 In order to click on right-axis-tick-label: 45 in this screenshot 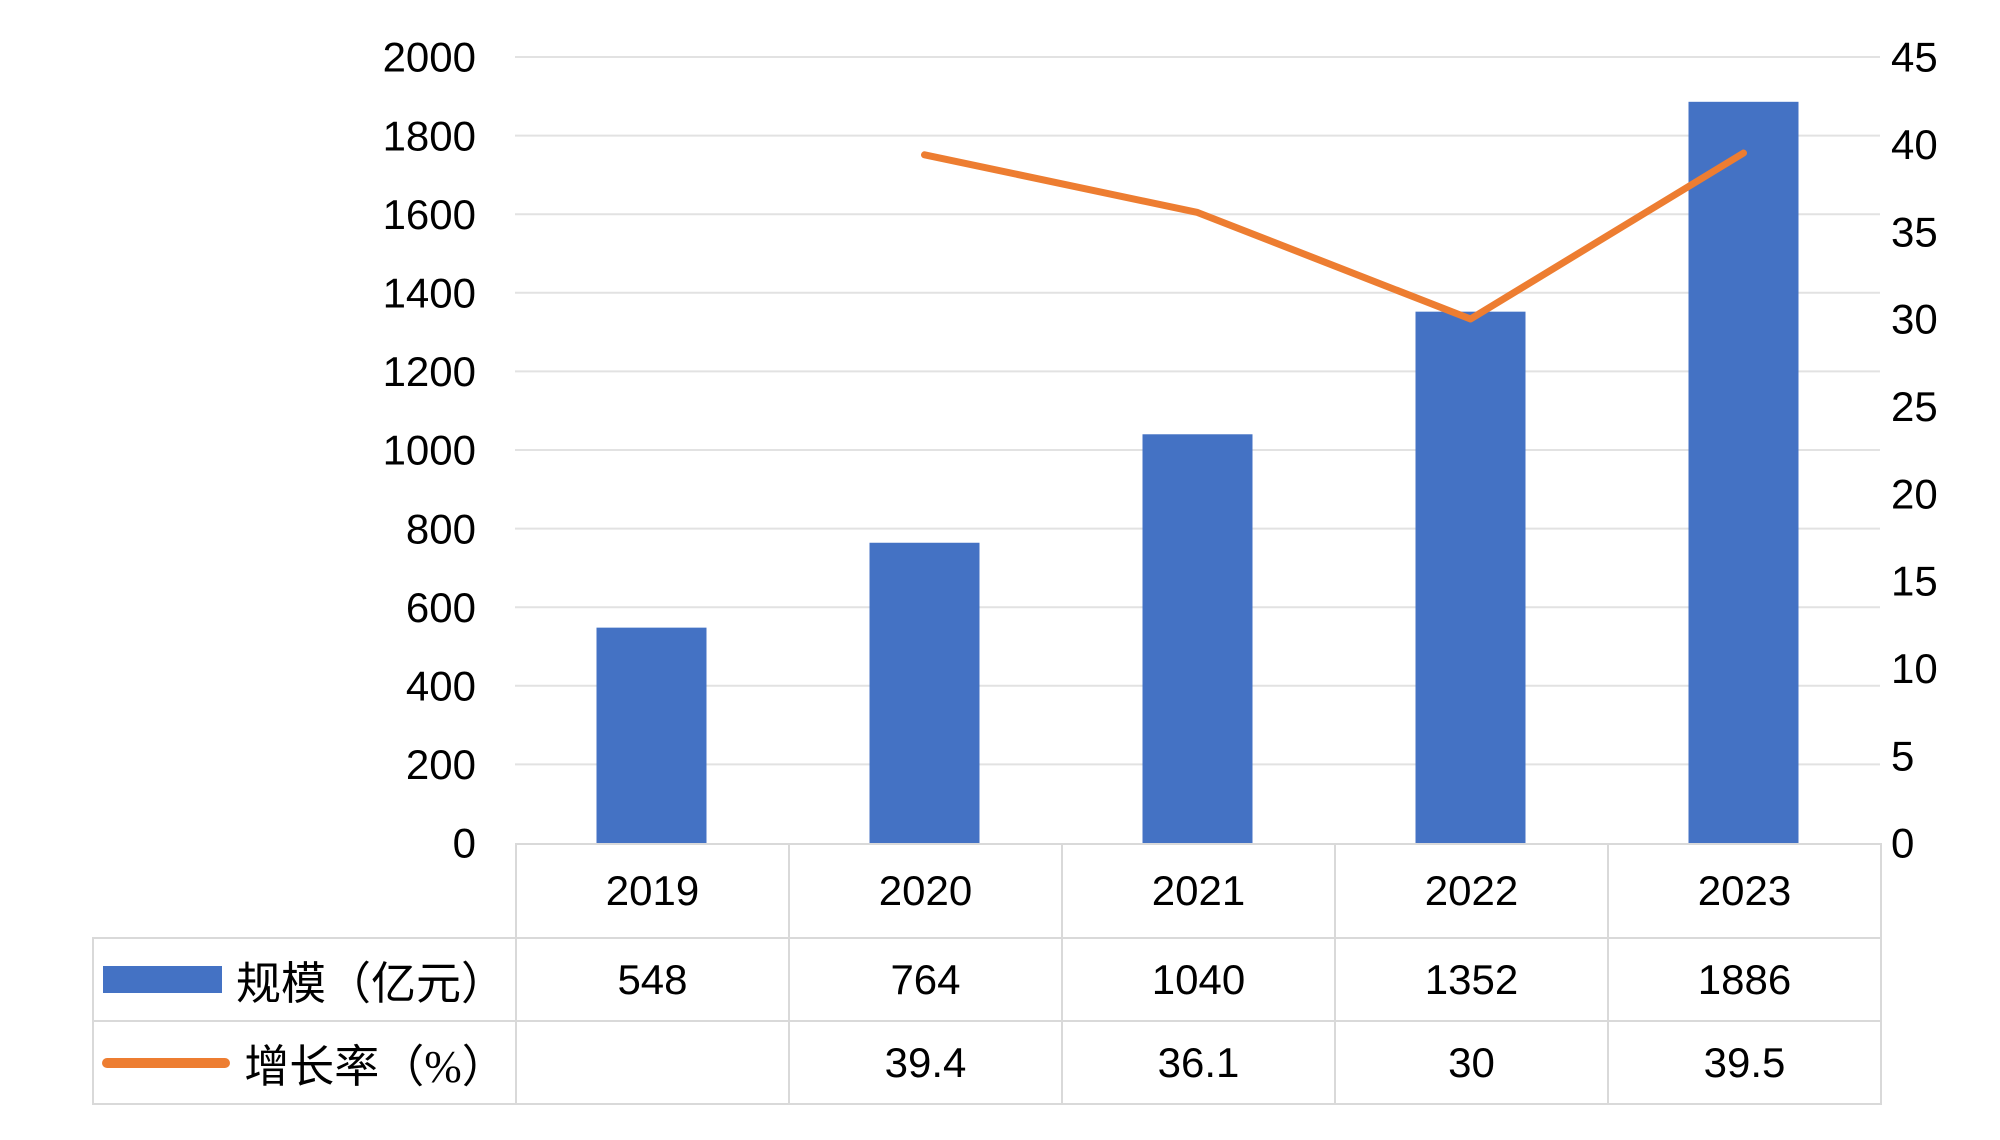, I will do `click(1914, 57)`.